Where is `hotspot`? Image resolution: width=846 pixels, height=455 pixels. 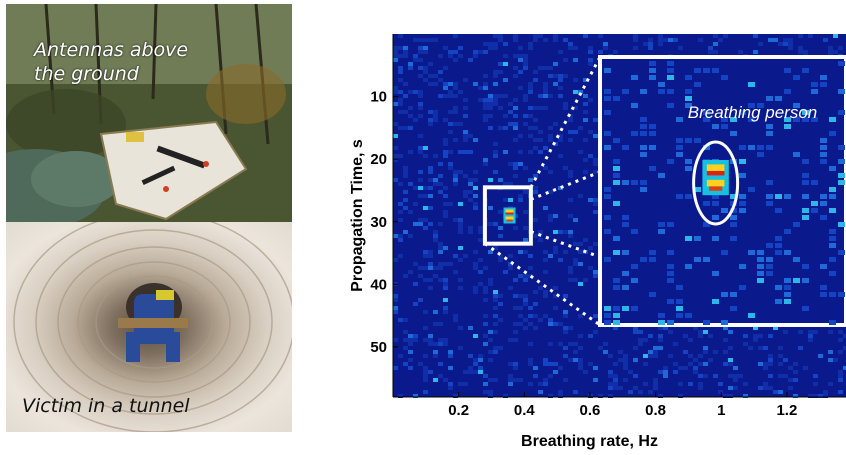 hotspot is located at coordinates (509, 215).